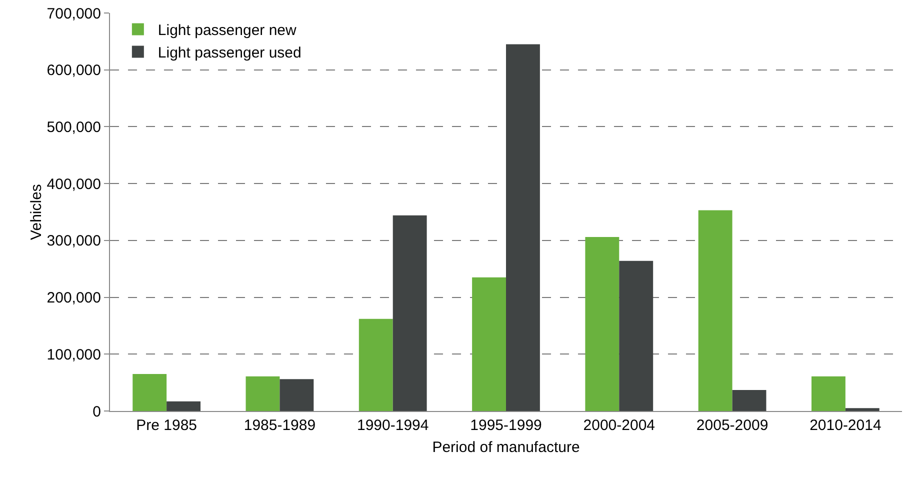  Describe the element at coordinates (73, 13) in the screenshot. I see `y-tick-label: 700,000` at that location.